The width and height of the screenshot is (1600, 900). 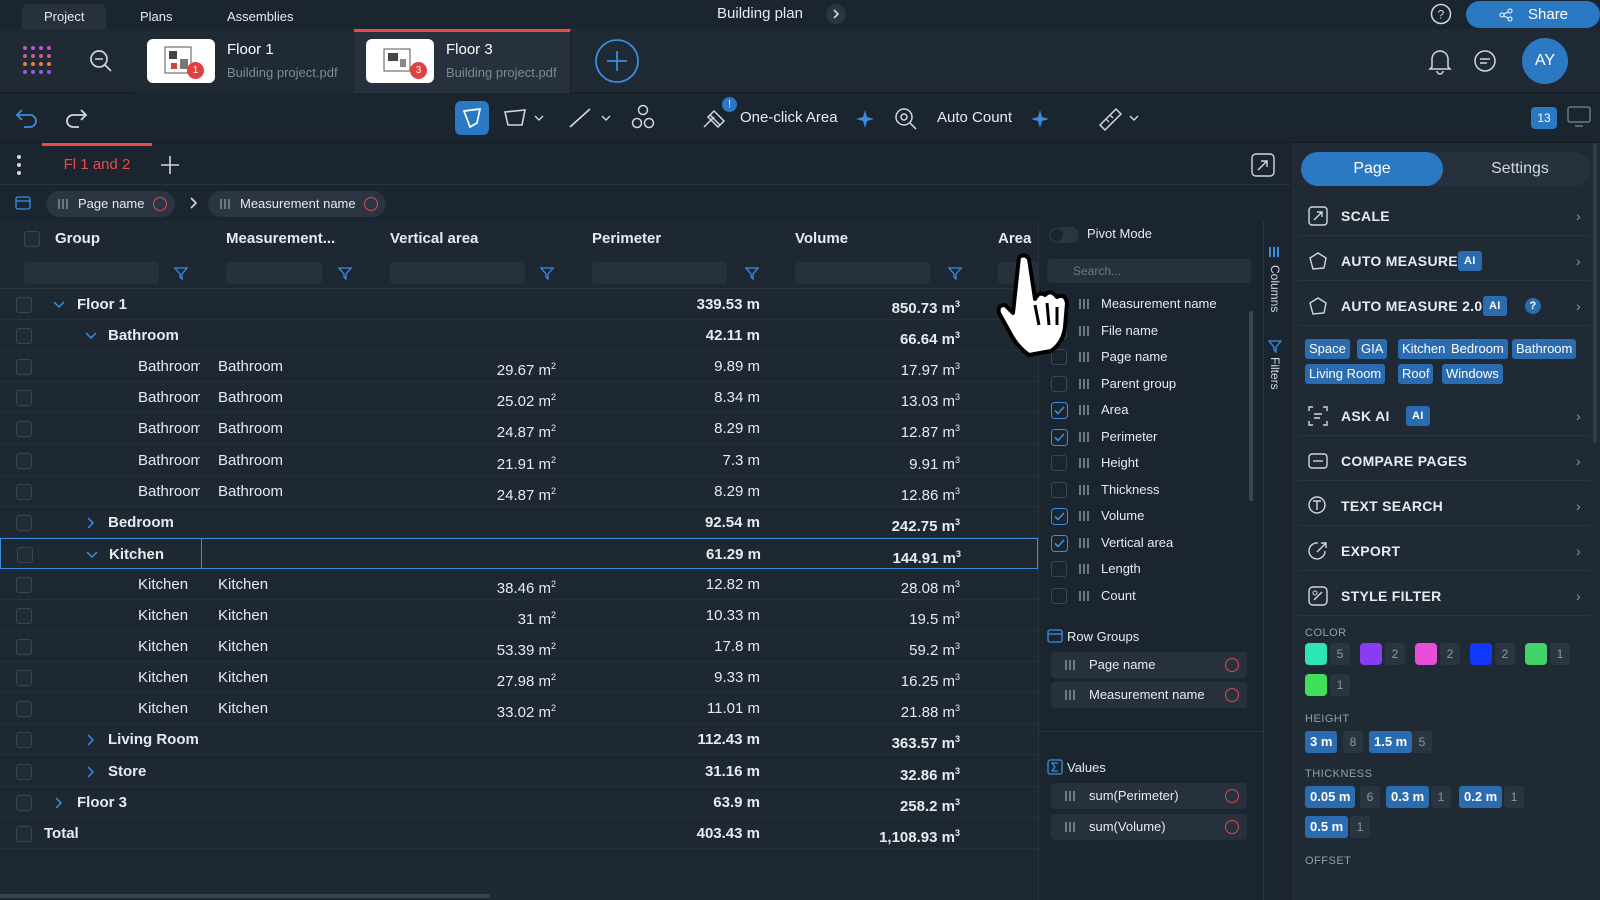 What do you see at coordinates (1275, 252) in the screenshot?
I see `columns-tab` at bounding box center [1275, 252].